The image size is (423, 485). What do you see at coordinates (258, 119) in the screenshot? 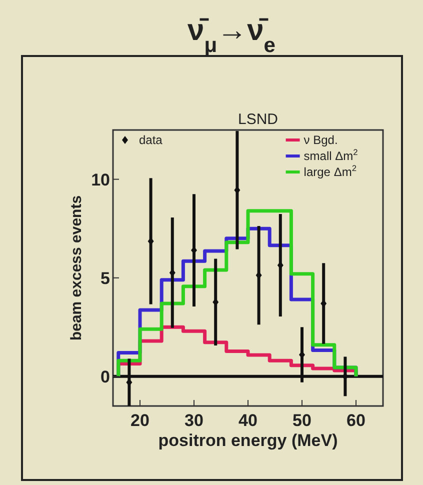
I see `chart-subtitle: LSND` at bounding box center [258, 119].